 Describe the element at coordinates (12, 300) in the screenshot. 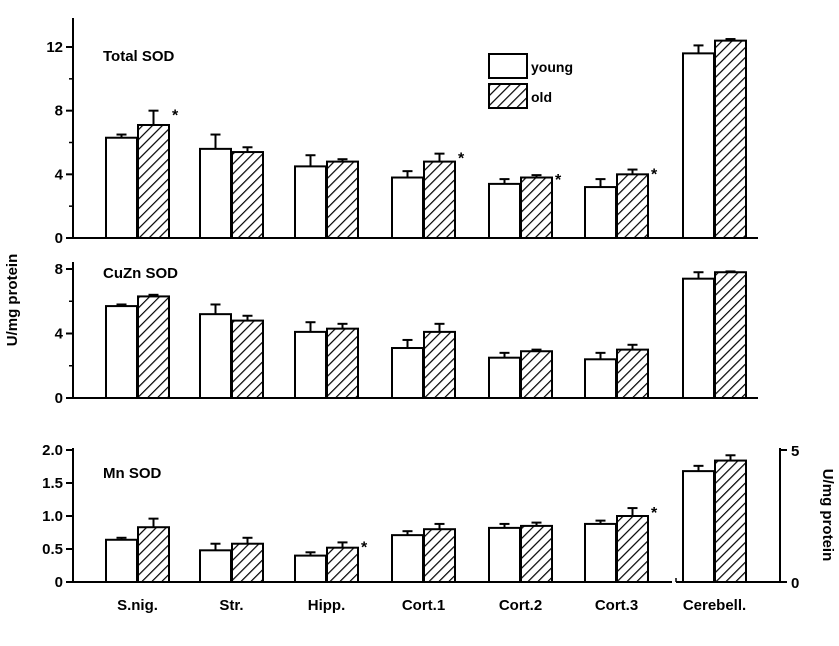

I see `y-axis-label: U/mg protein` at that location.